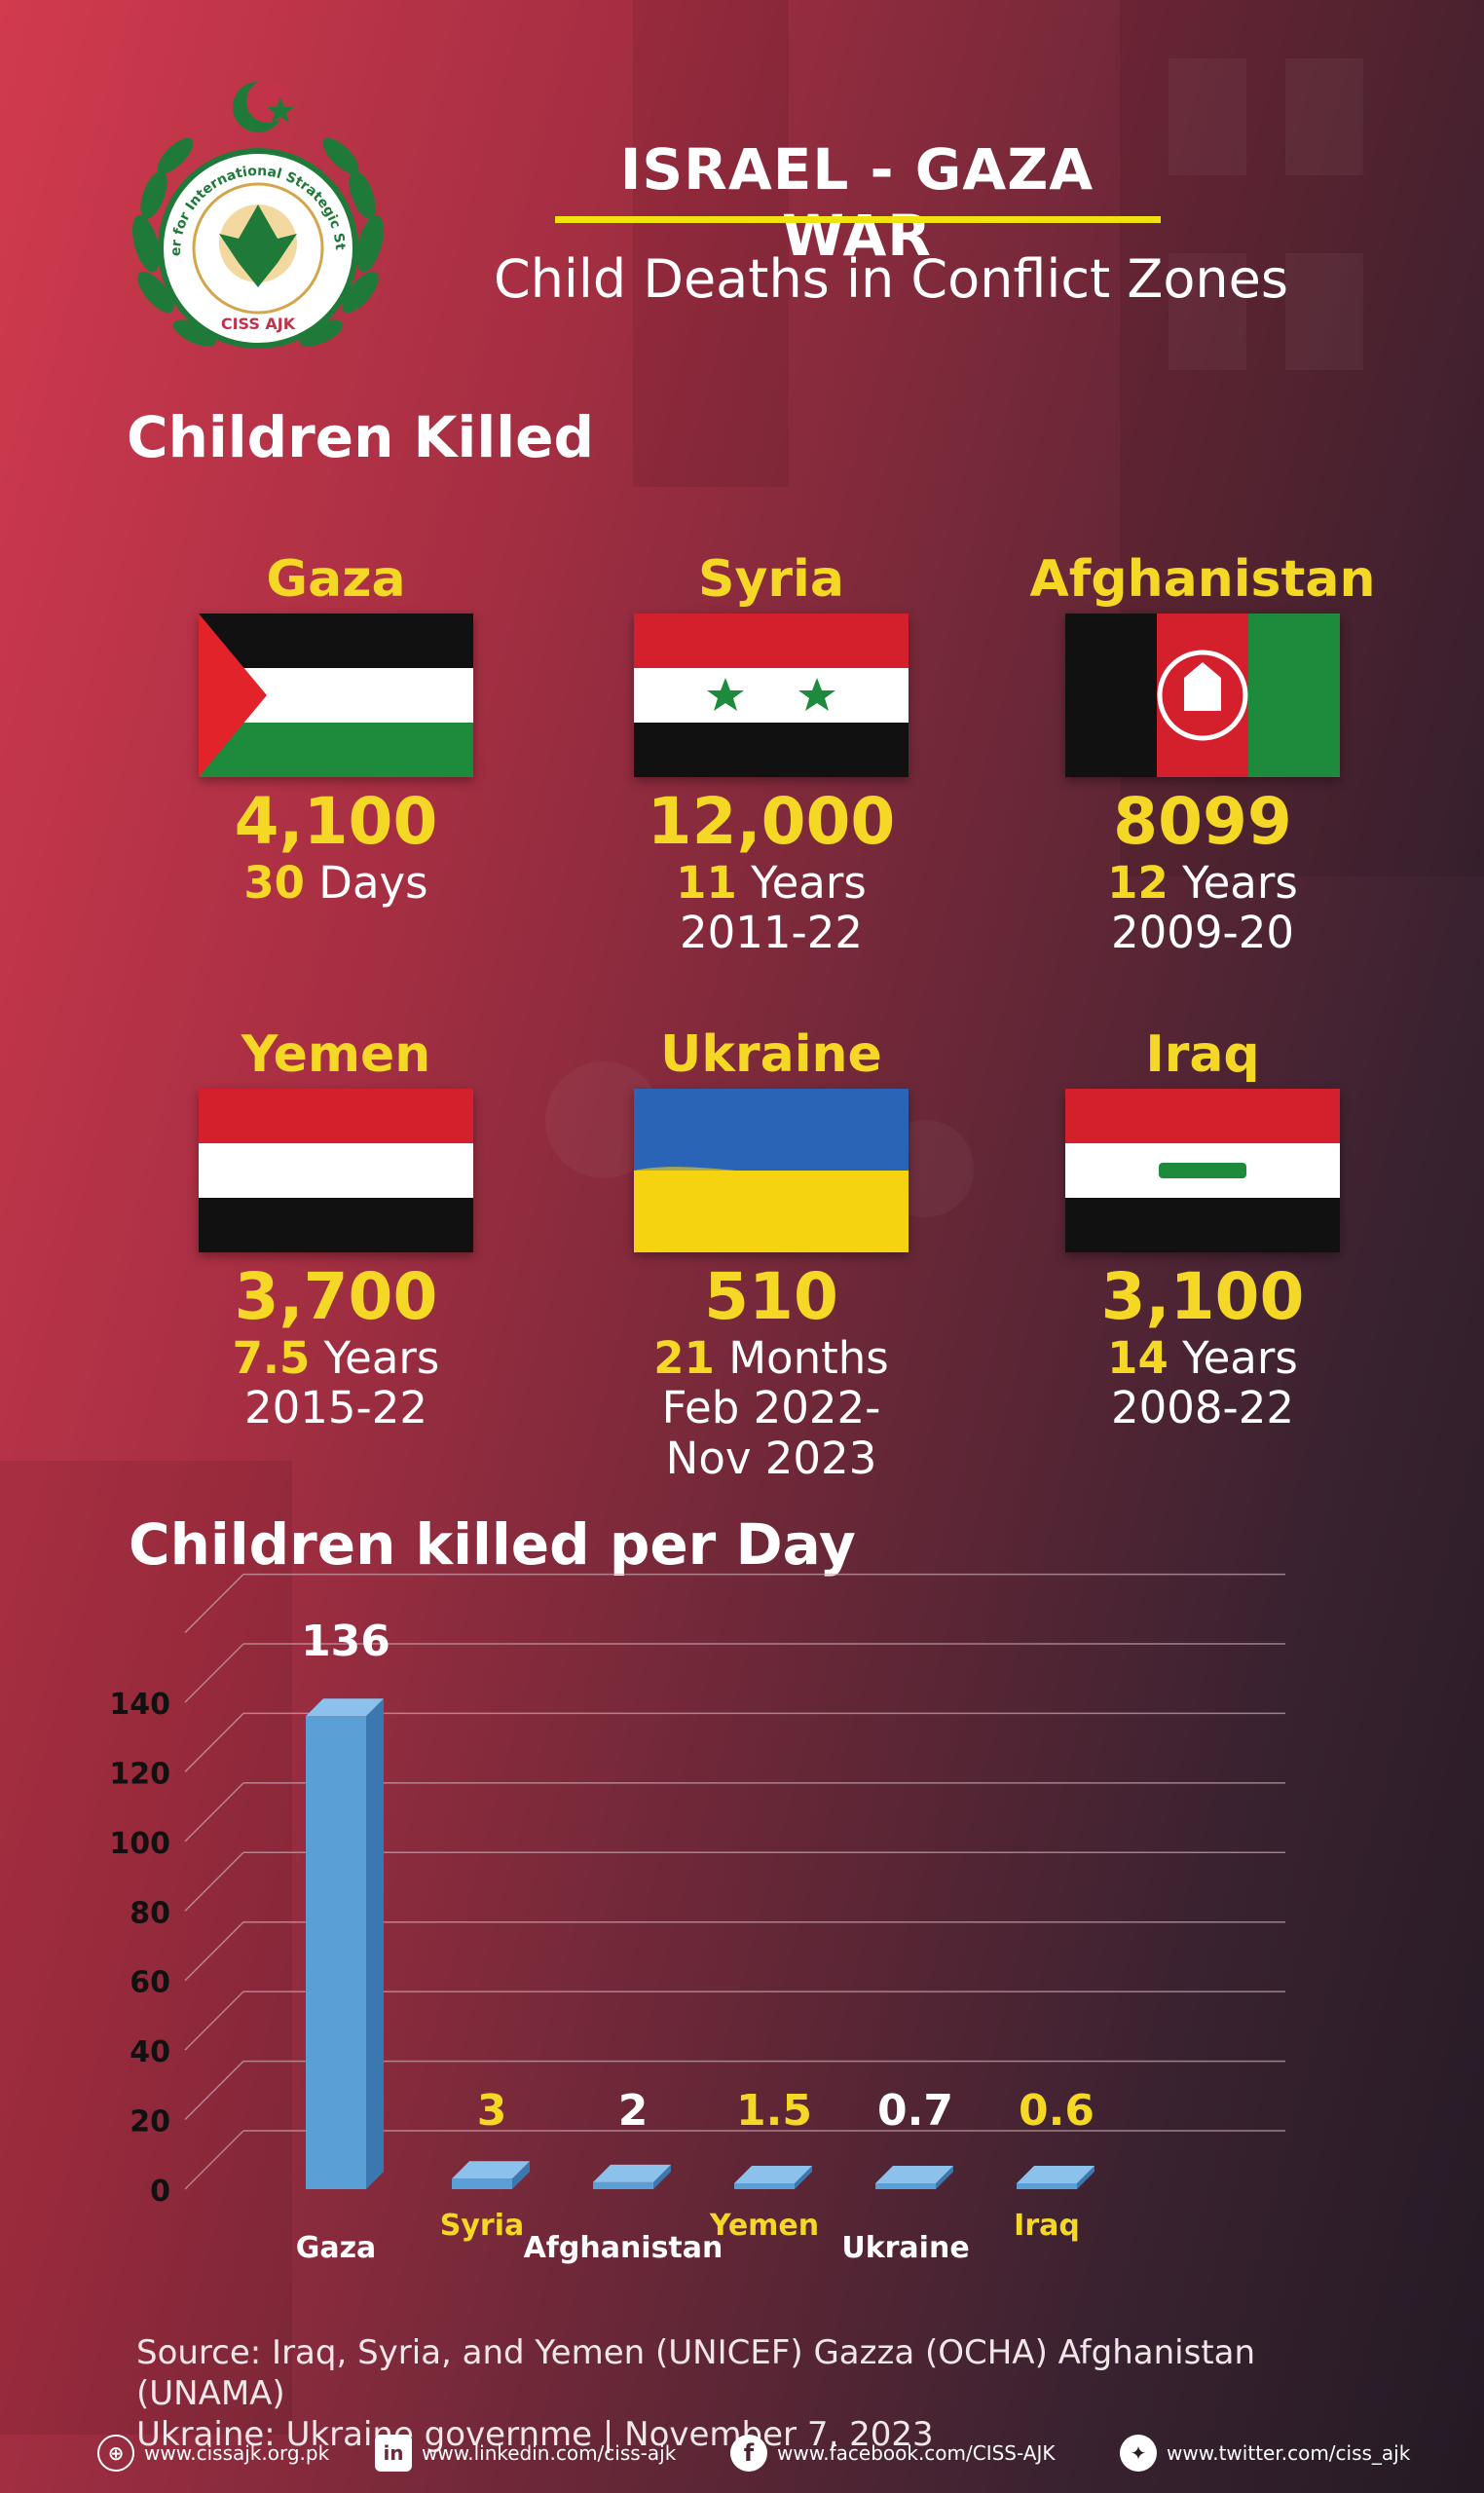 This screenshot has height=2493, width=1484. I want to click on footer-website: ⊕ www.cissajk.org.pk, so click(213, 2454).